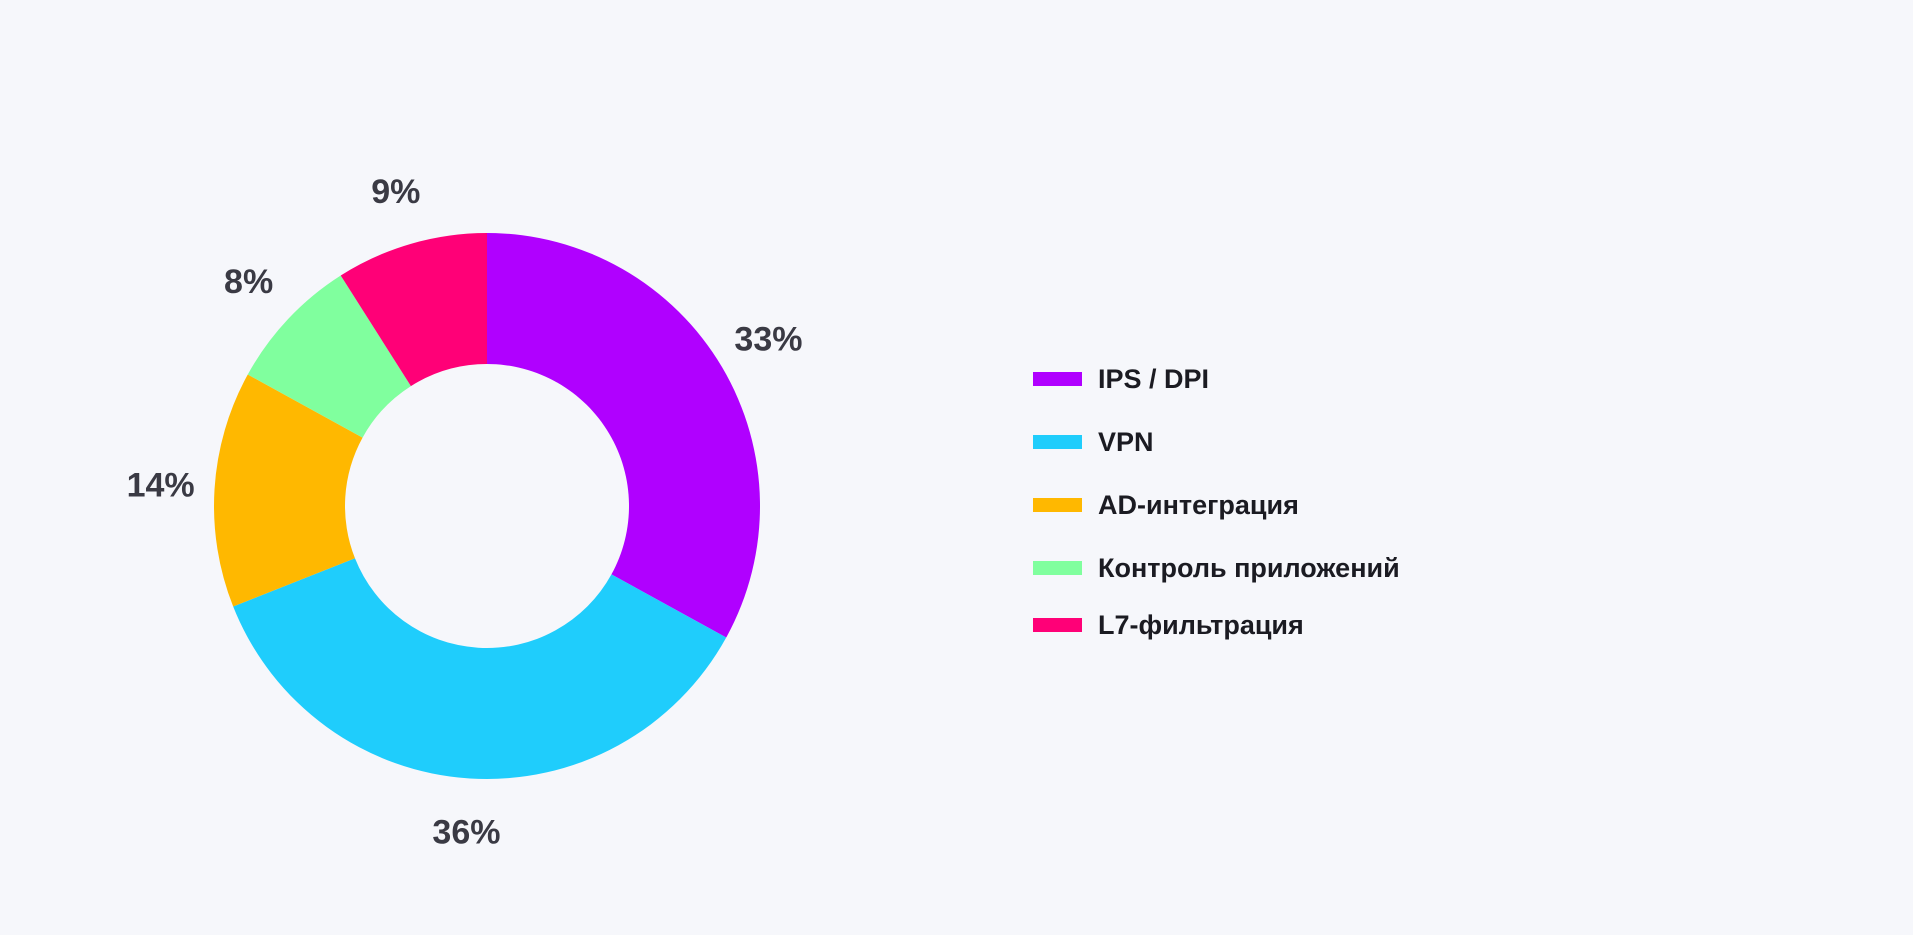 This screenshot has height=935, width=1913. I want to click on legend-item: IPS / DPI, so click(1216, 379).